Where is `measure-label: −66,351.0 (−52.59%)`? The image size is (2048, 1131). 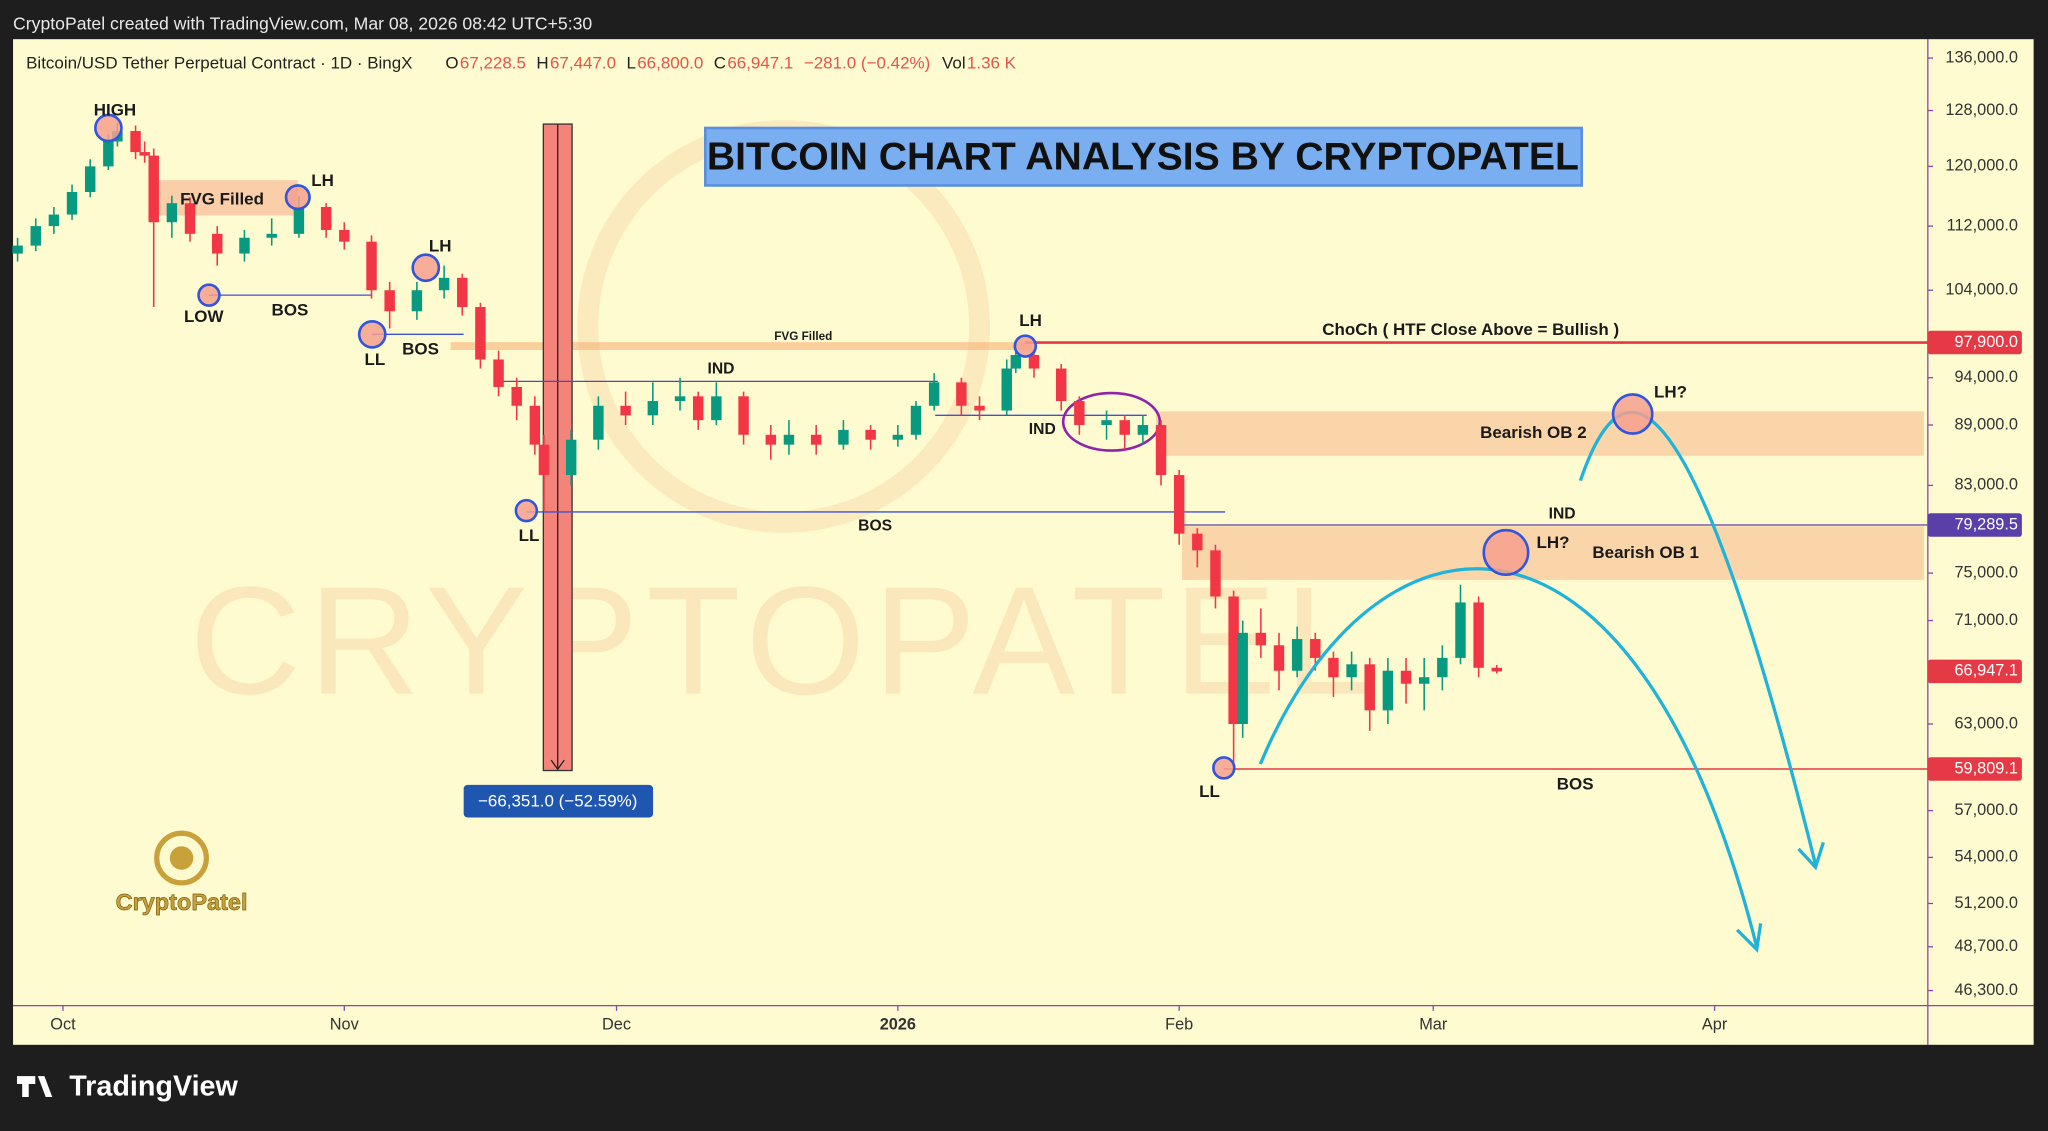
measure-label: −66,351.0 (−52.59%) is located at coordinates (557, 800).